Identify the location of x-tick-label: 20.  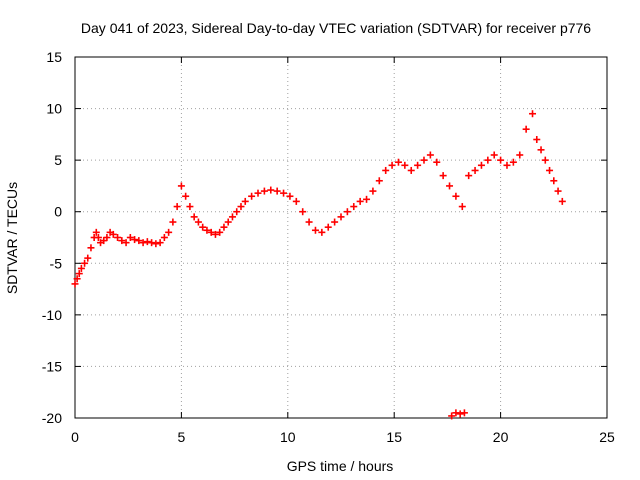
(501, 437).